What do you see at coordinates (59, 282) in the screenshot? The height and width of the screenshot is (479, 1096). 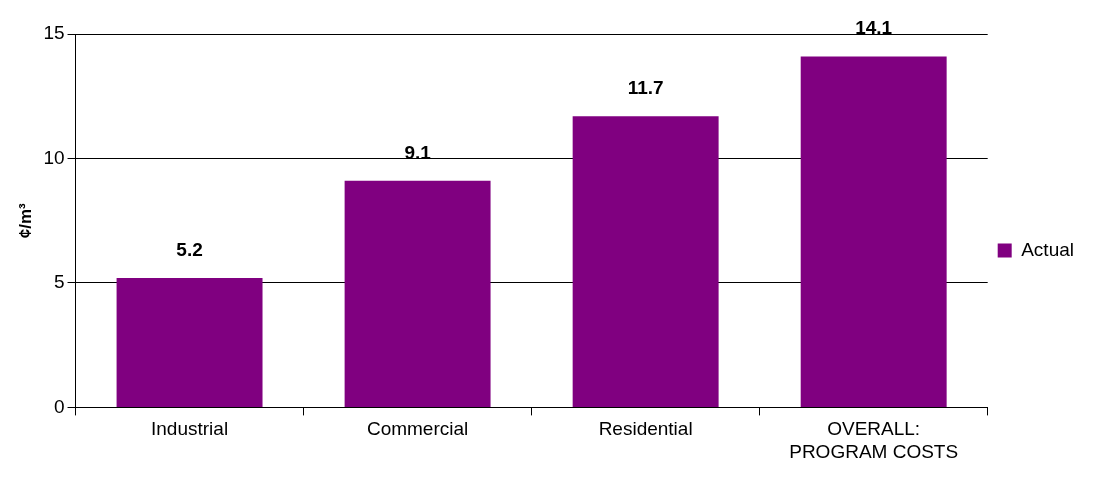 I see `y-tick-label: 5` at bounding box center [59, 282].